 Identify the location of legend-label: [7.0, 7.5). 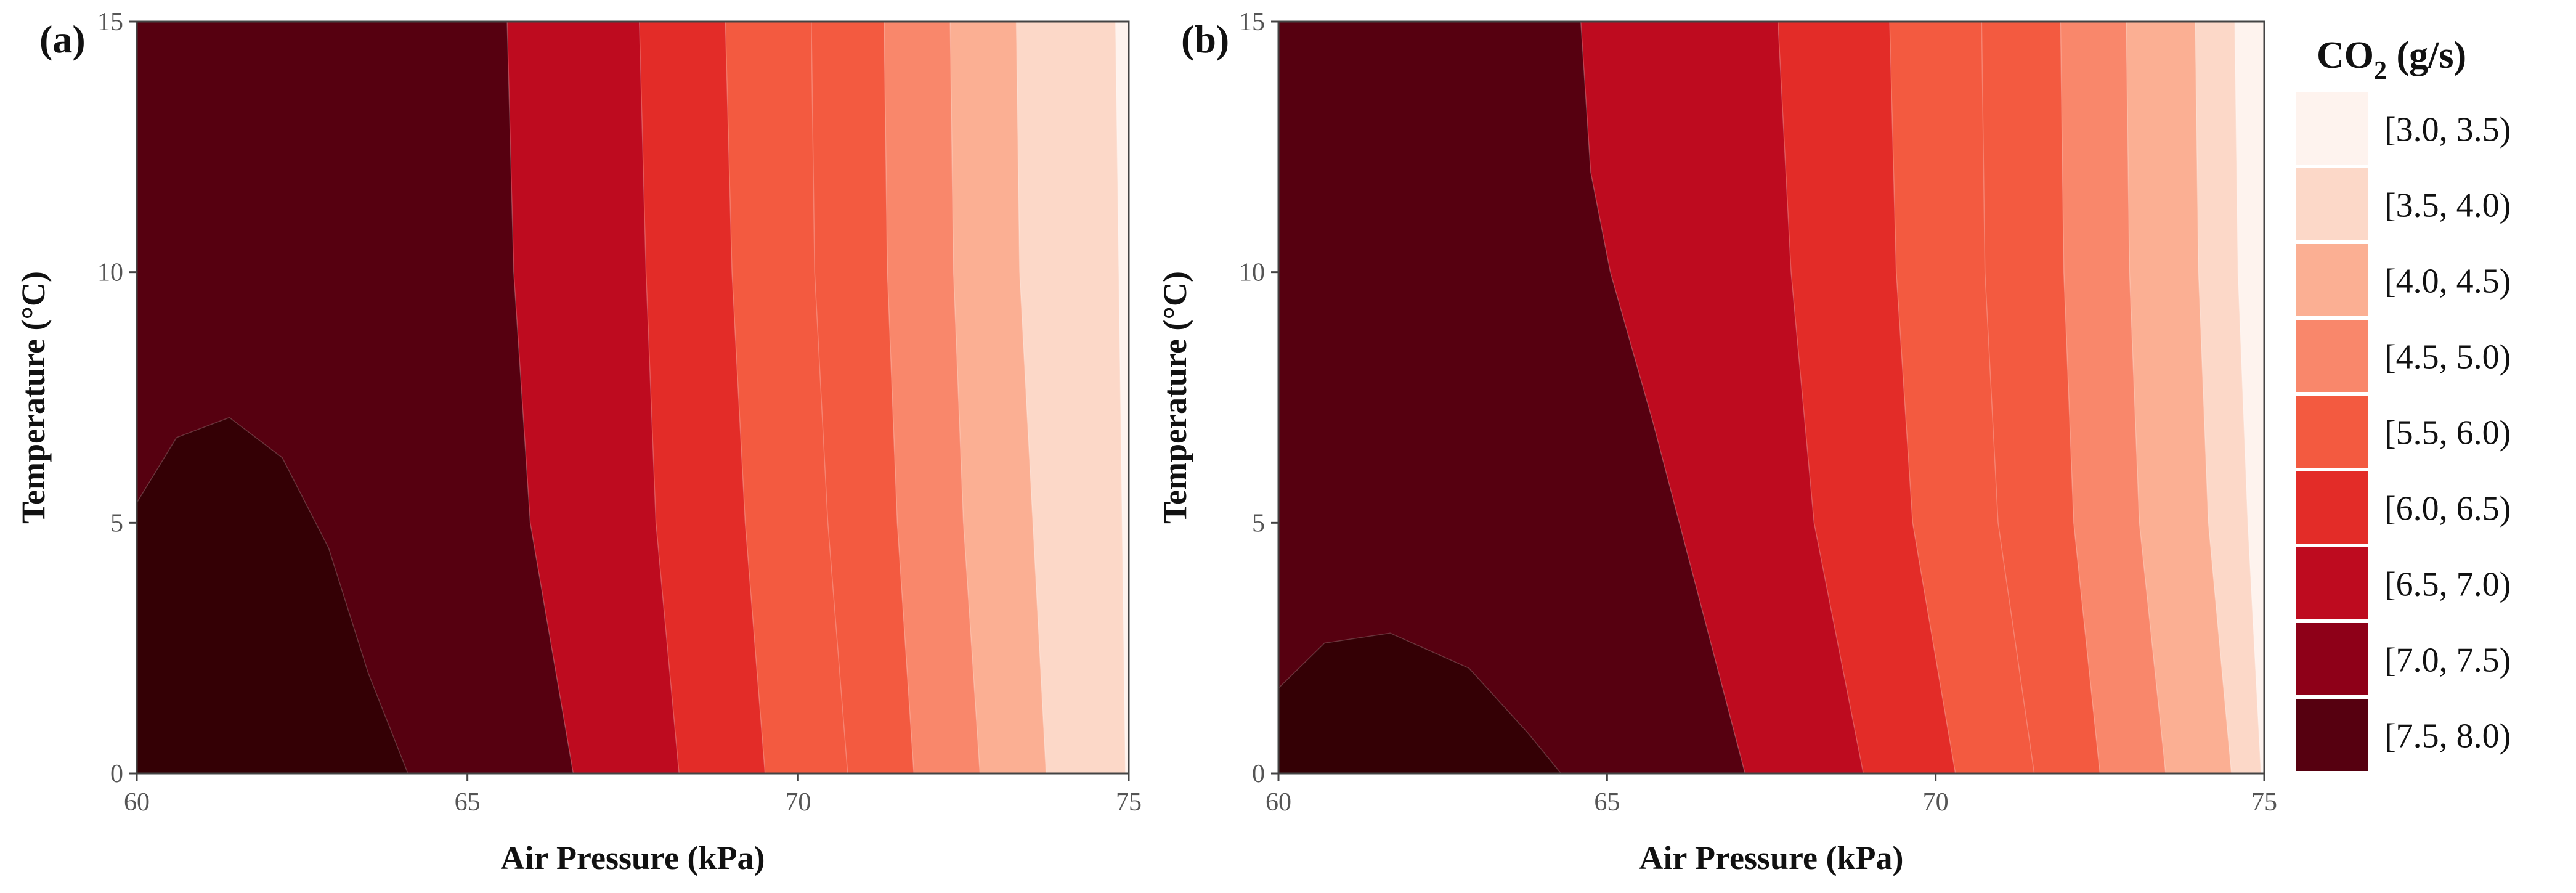
(2447, 661).